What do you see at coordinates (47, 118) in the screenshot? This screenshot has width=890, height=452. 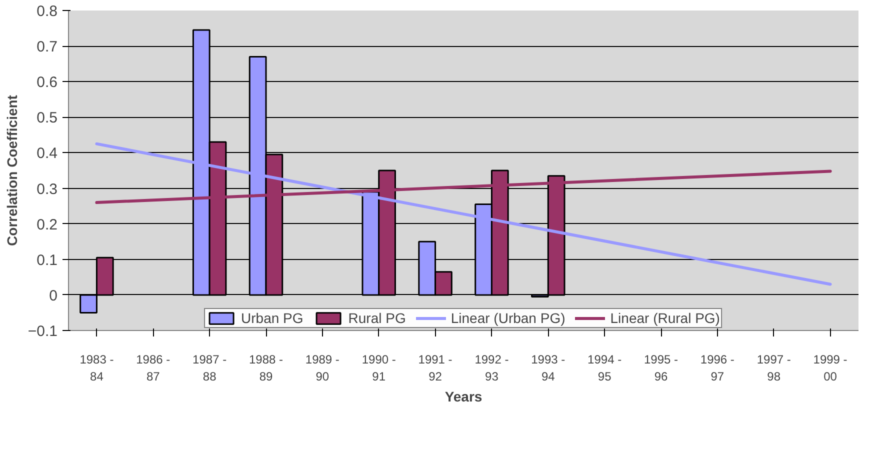 I see `y-tick-label: 0.5` at bounding box center [47, 118].